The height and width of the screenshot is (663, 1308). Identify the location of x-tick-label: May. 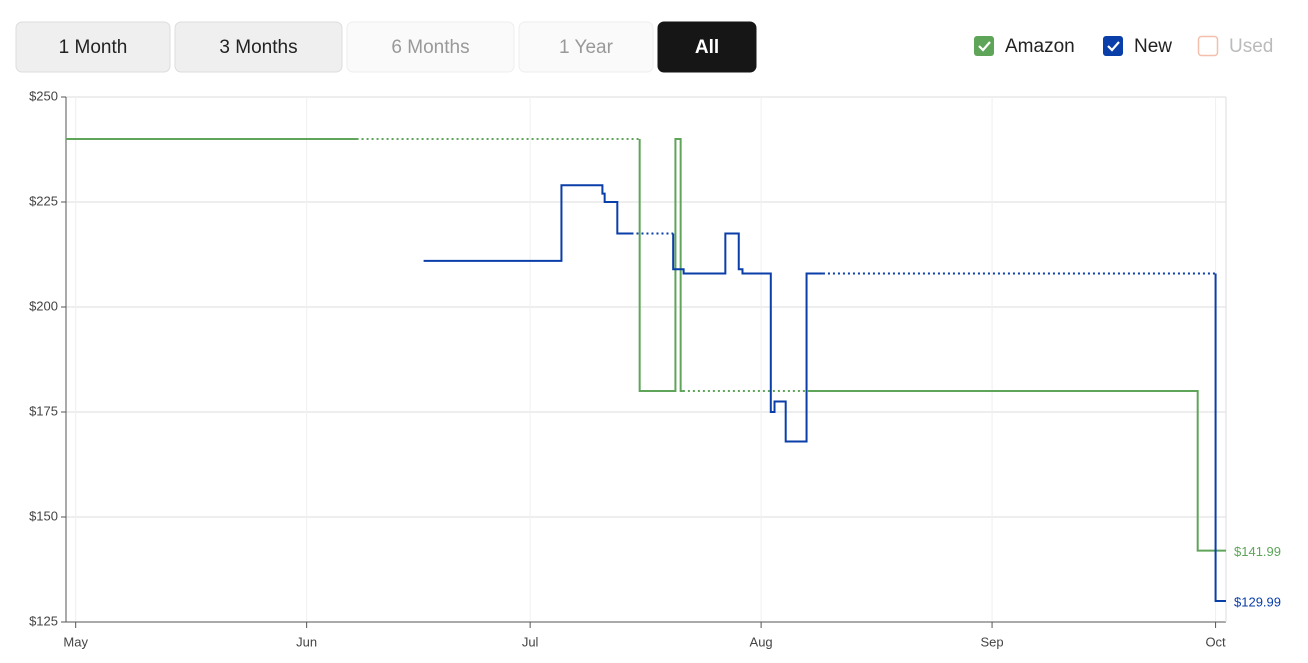
(75, 641).